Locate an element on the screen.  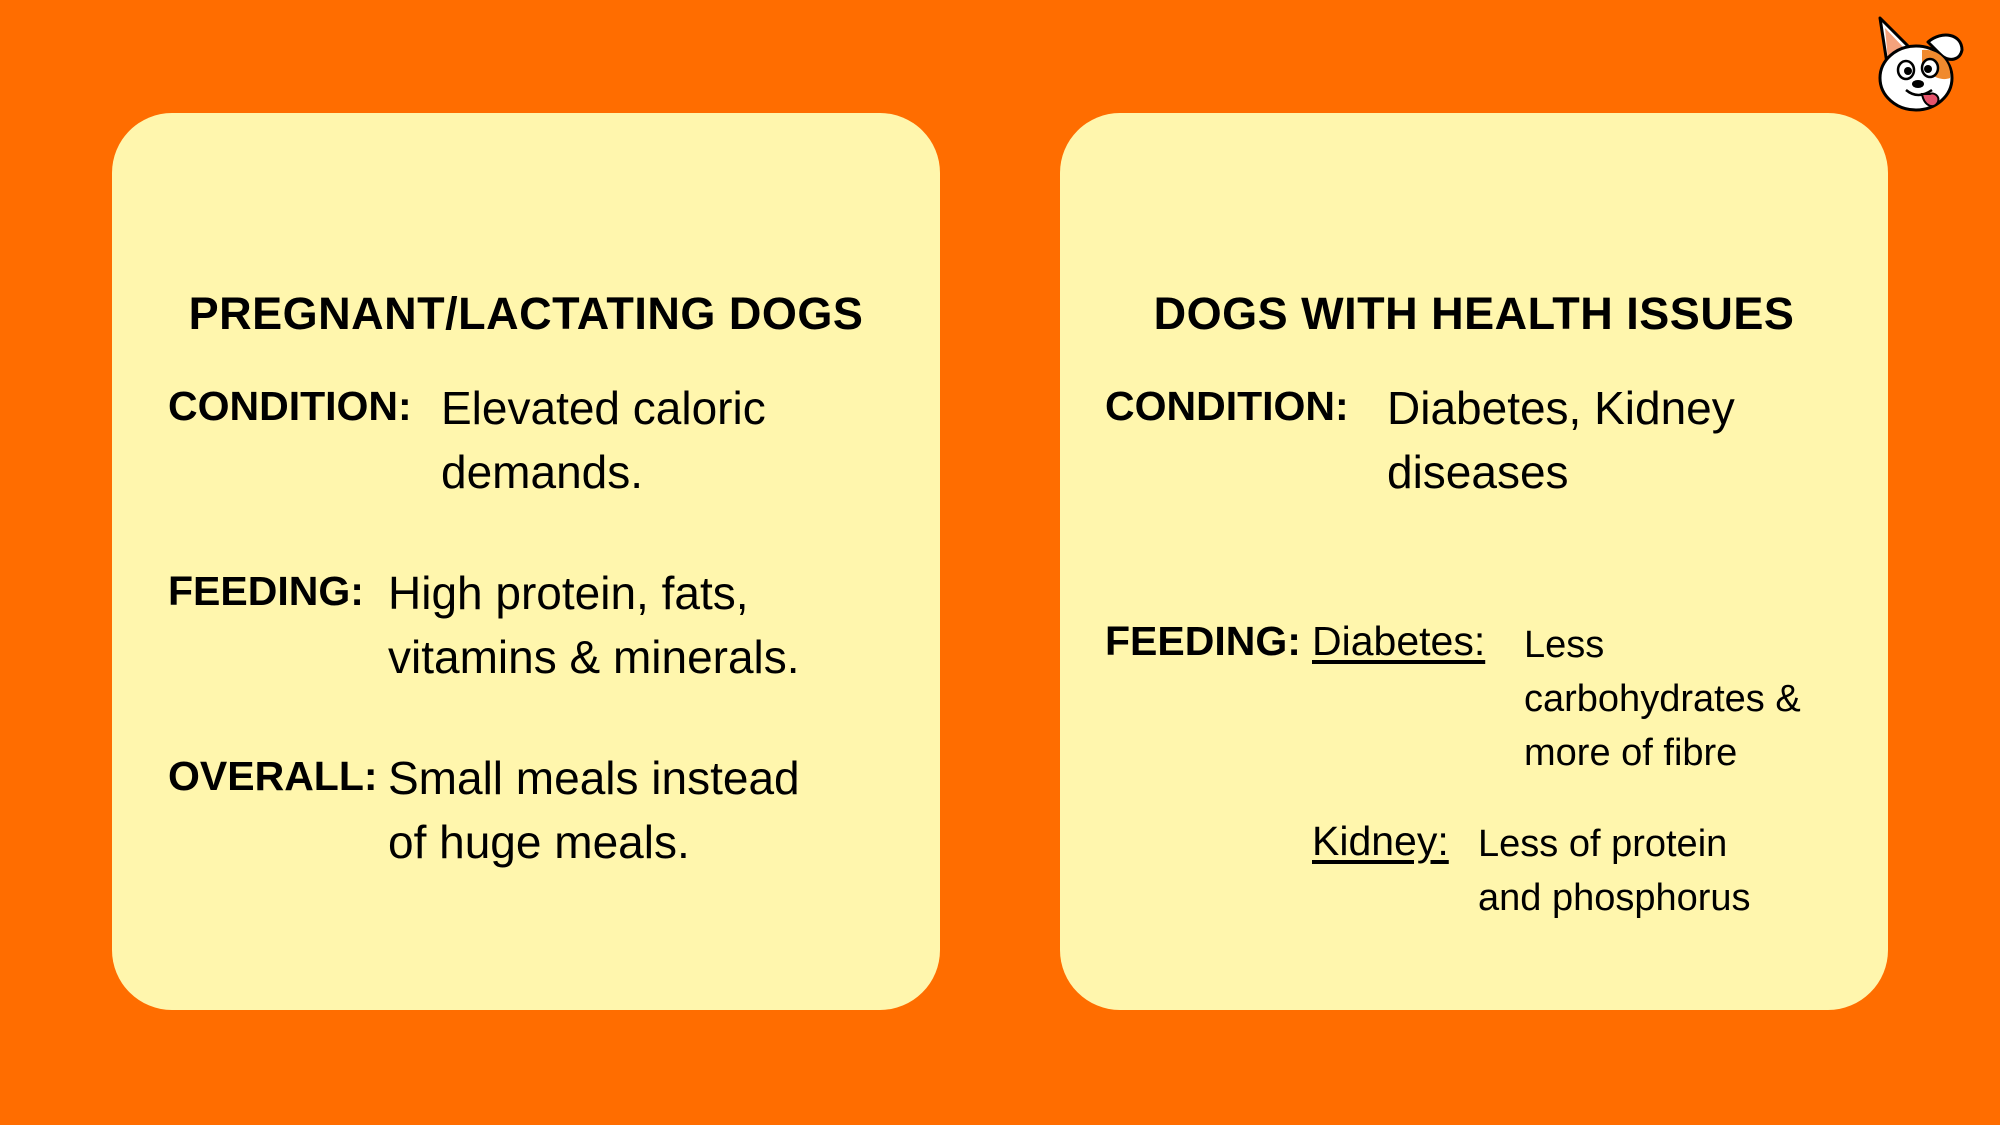
kidney-sublabel: Kidney: is located at coordinates (1380, 841).